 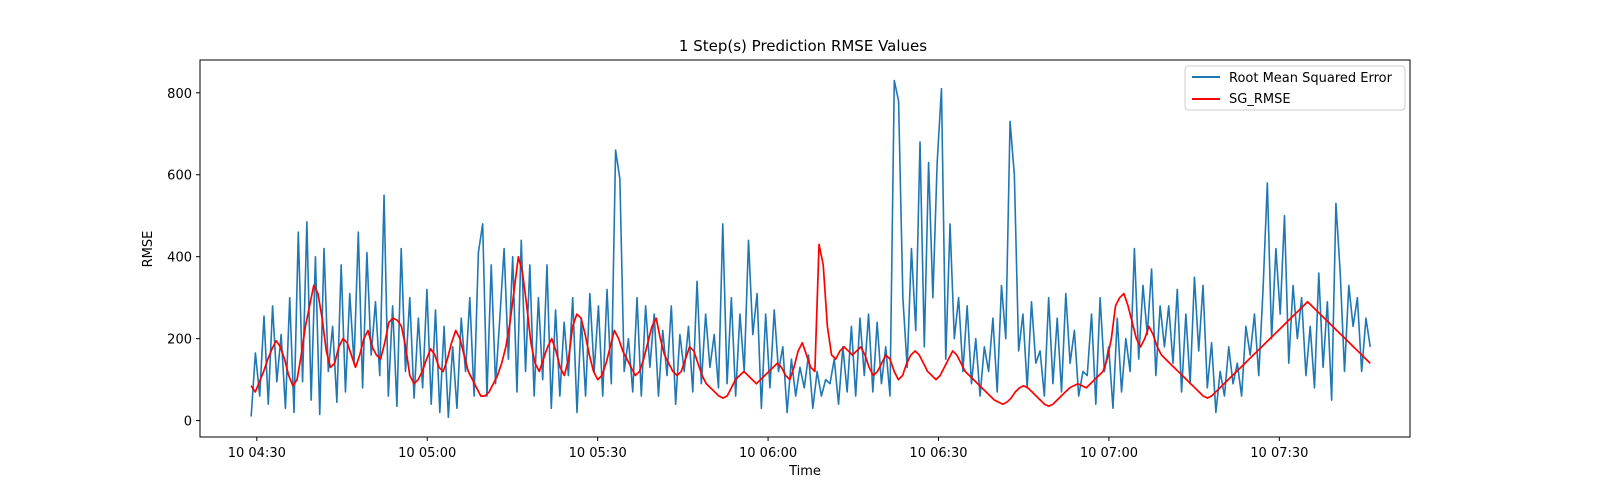 I want to click on legend-label-rmse: Root Mean Squared Error, so click(x=1311, y=78).